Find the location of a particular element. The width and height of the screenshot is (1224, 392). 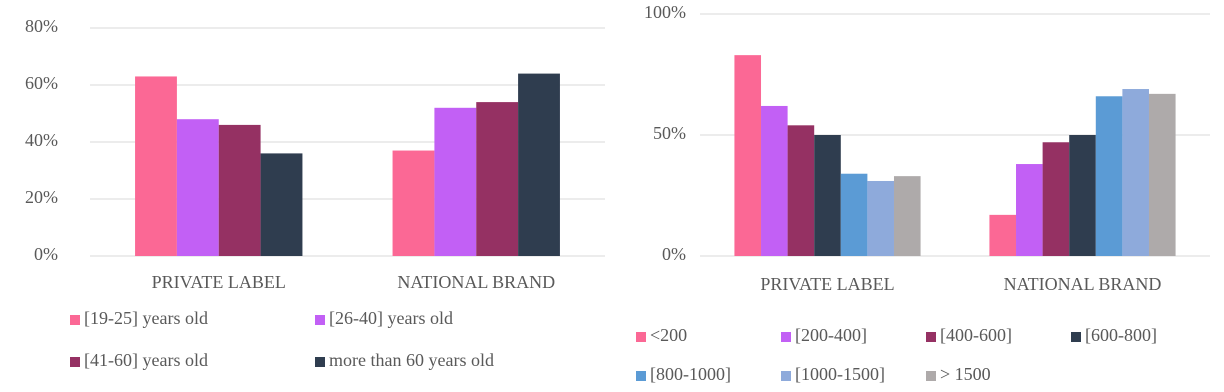

legend-label: > 1500 is located at coordinates (965, 374).